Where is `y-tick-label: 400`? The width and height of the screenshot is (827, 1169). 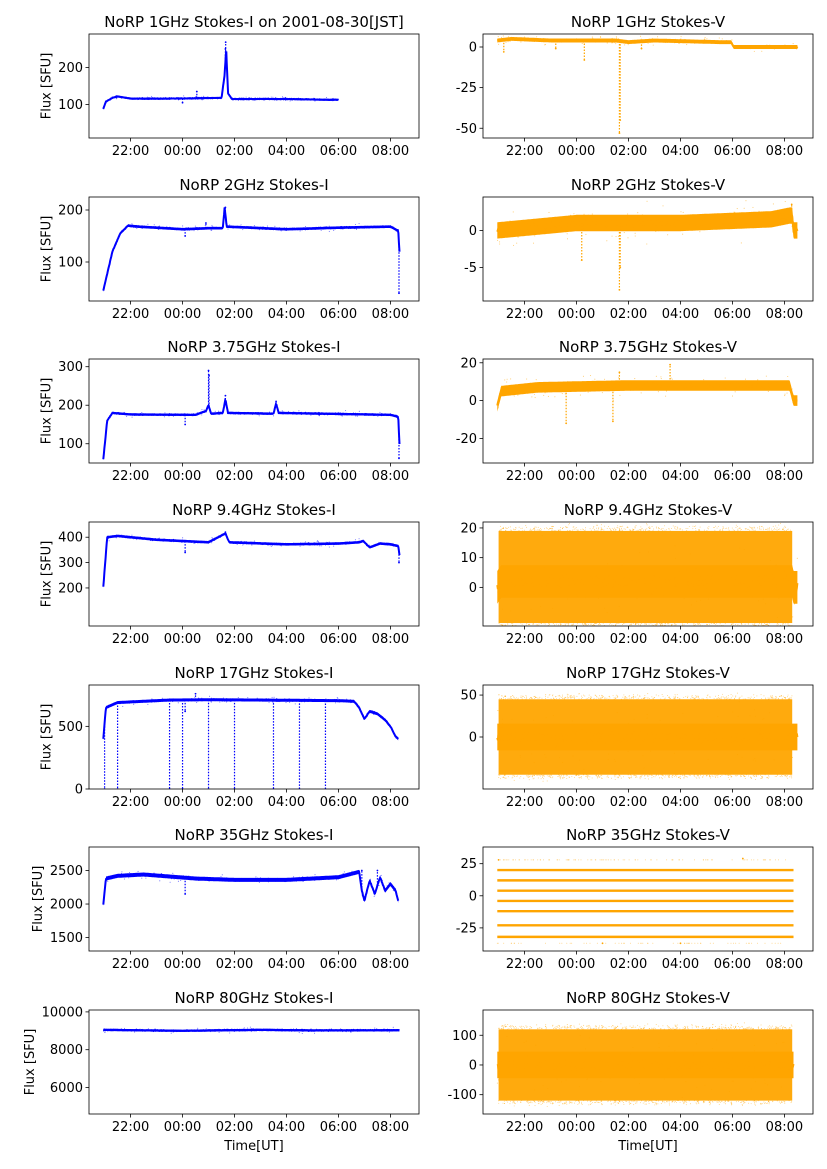
y-tick-label: 400 is located at coordinates (70, 538).